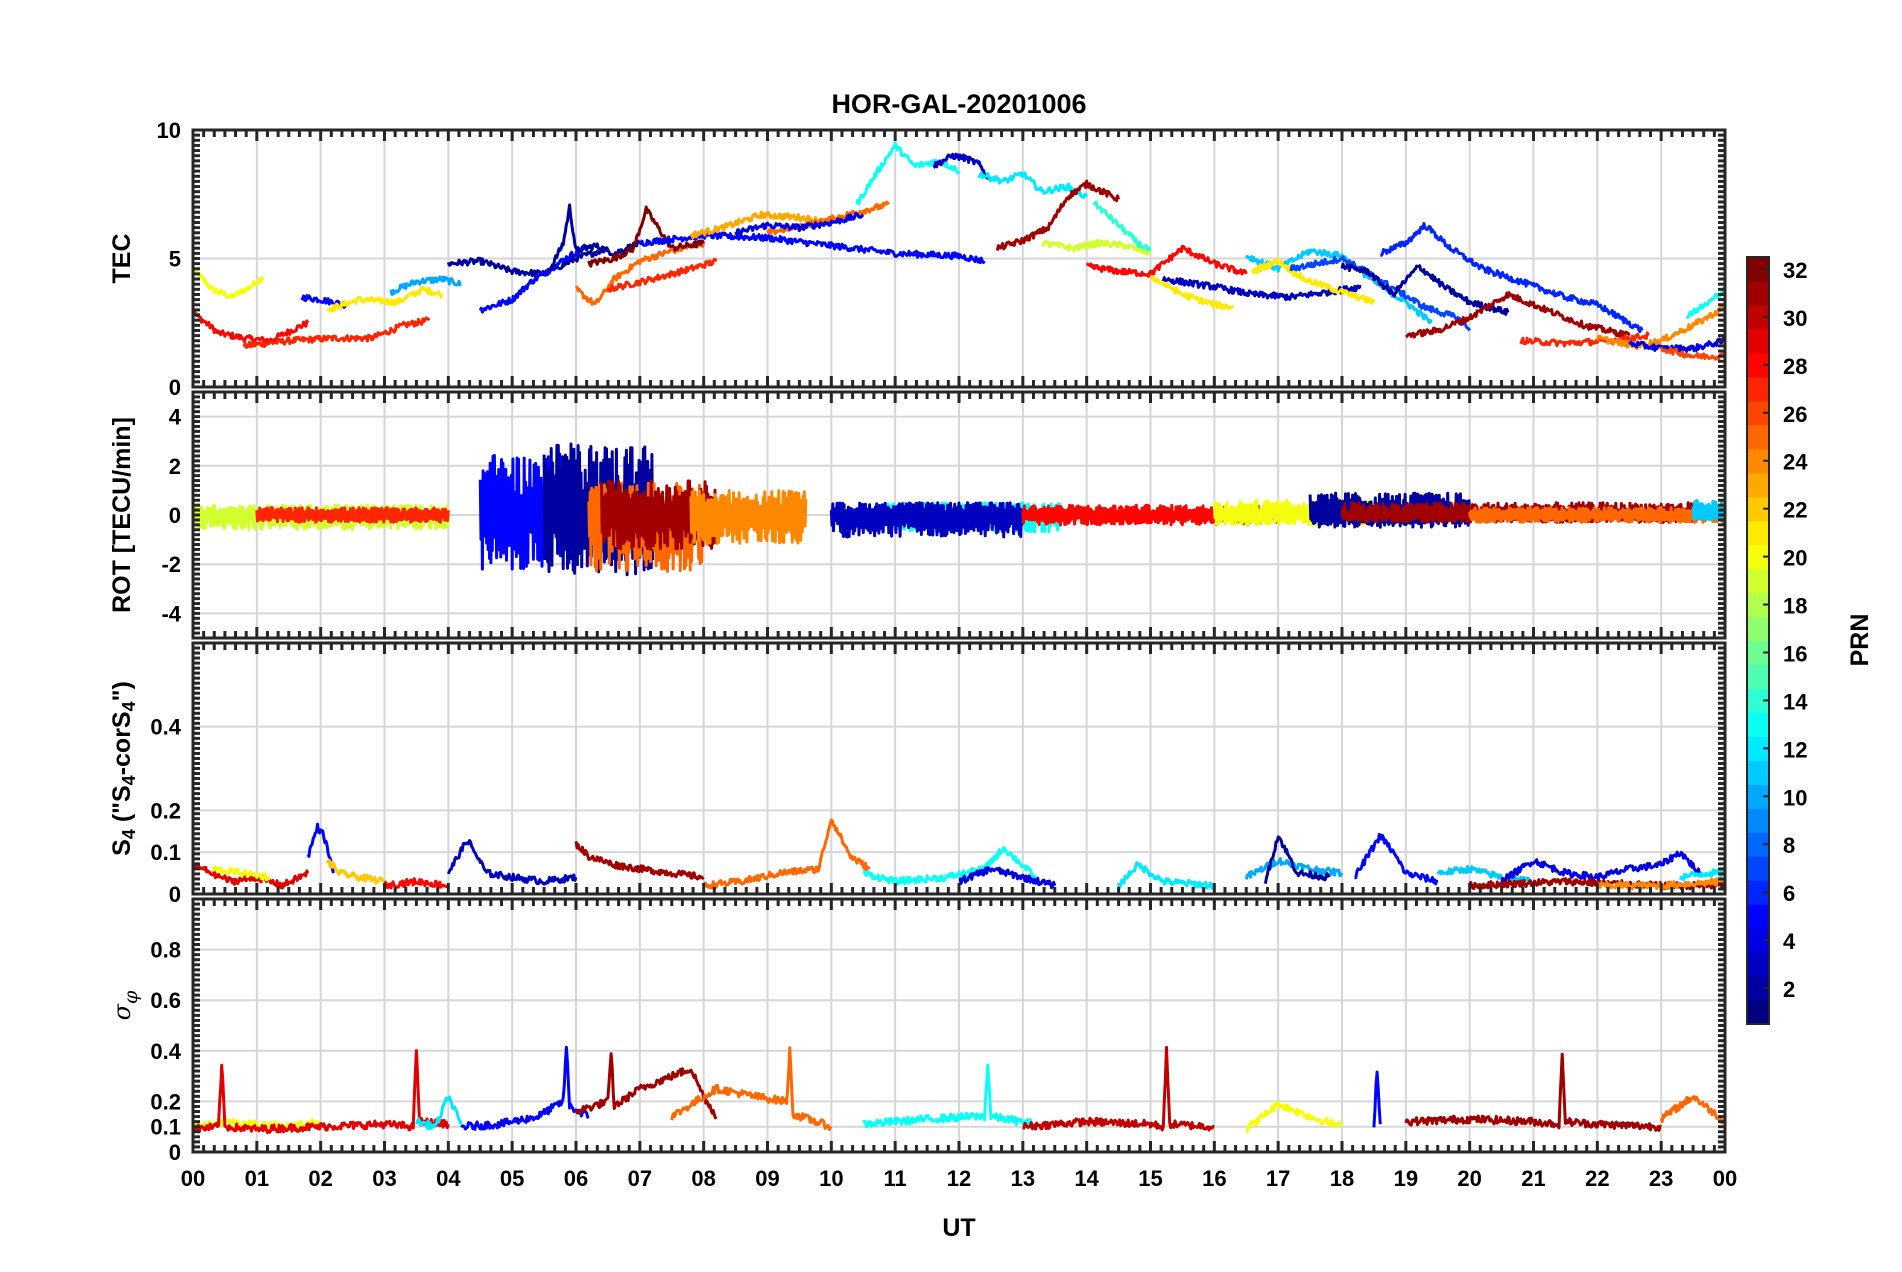  What do you see at coordinates (959, 251) in the screenshot?
I see `series-group` at bounding box center [959, 251].